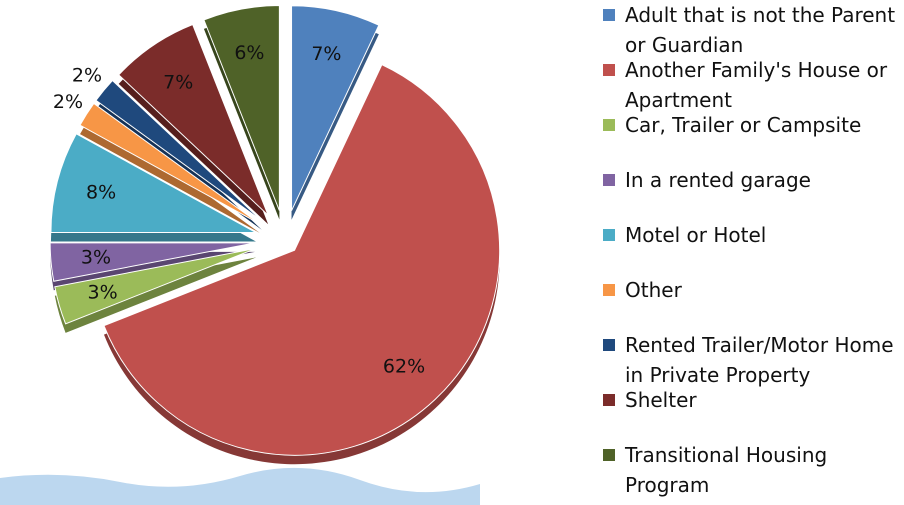  I want to click on data-label: 62%, so click(404, 366).